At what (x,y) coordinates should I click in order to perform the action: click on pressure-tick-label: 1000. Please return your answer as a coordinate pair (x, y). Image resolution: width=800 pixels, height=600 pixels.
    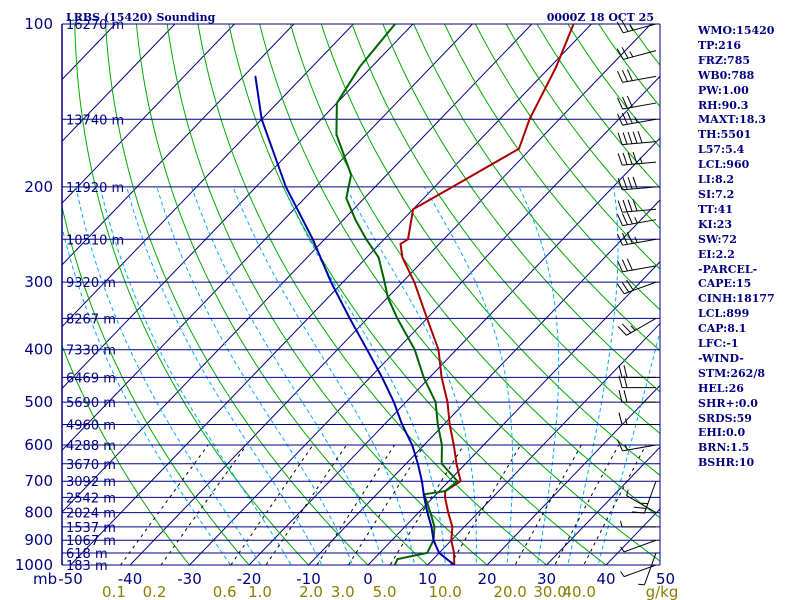
    Looking at the image, I should click on (34, 565).